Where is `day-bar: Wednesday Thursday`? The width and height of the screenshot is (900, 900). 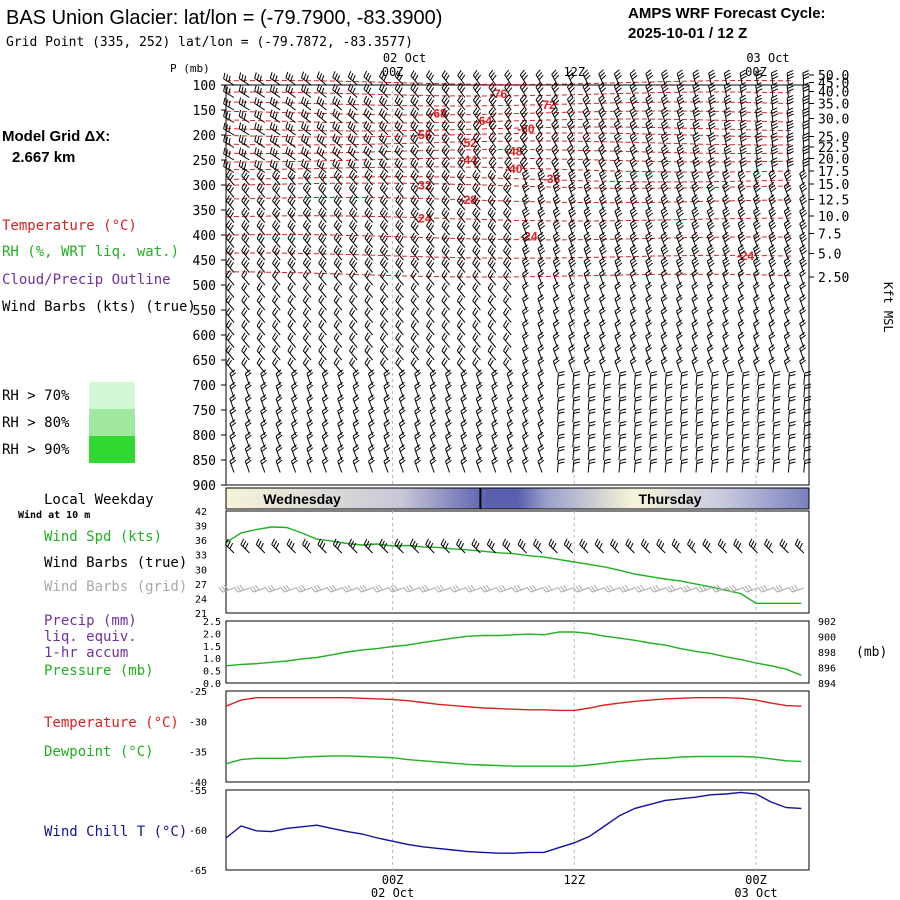 day-bar: Wednesday Thursday is located at coordinates (517, 498).